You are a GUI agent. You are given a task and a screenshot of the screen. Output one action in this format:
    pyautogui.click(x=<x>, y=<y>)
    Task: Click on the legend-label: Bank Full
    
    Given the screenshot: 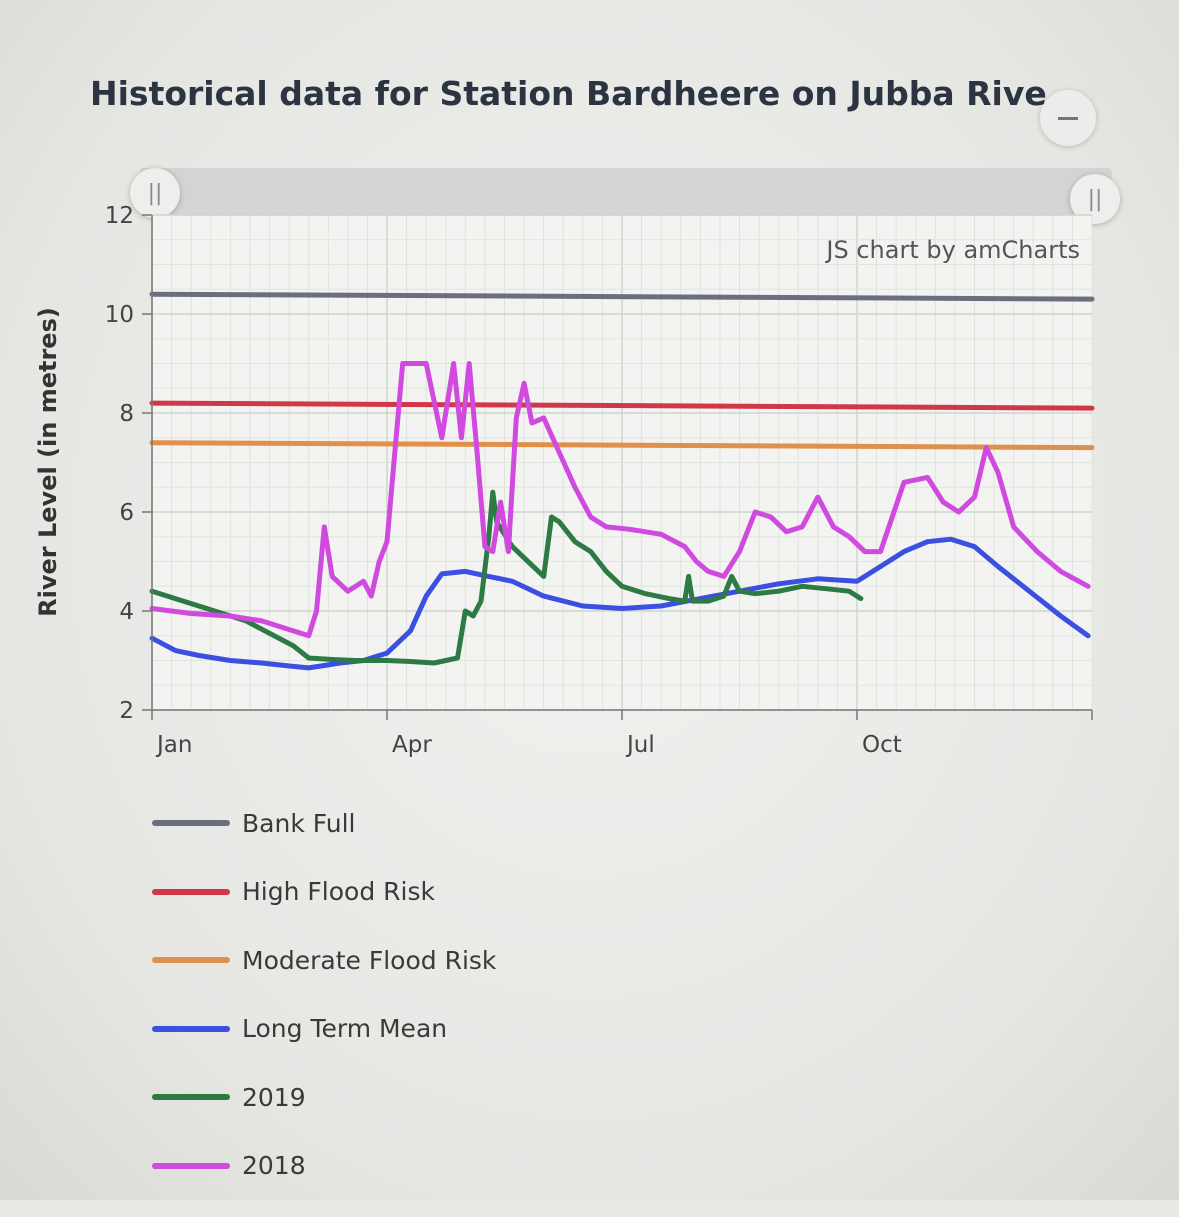 What is the action you would take?
    pyautogui.click(x=299, y=823)
    